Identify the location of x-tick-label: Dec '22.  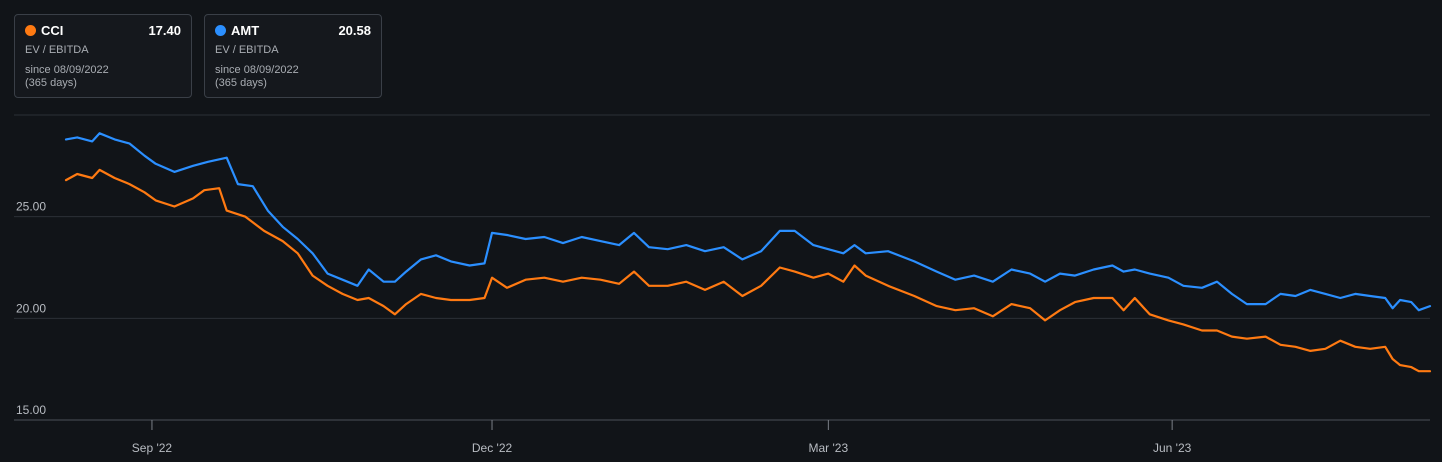
(492, 448).